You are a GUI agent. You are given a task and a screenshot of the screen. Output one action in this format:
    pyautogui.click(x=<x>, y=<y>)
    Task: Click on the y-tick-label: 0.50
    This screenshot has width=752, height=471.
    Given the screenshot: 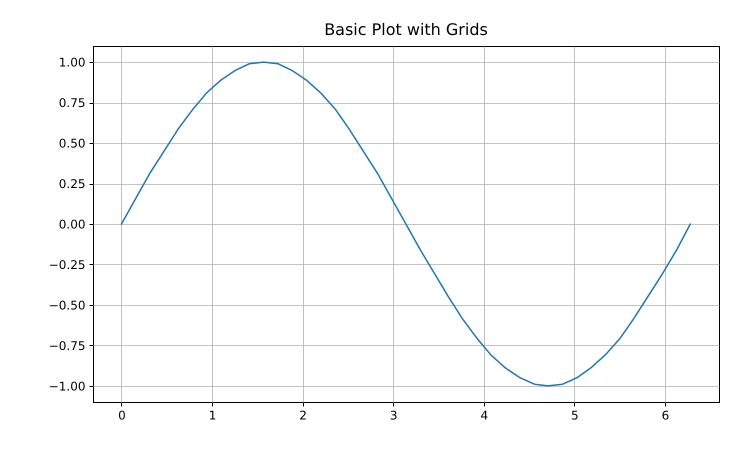 What is the action you would take?
    pyautogui.click(x=72, y=143)
    